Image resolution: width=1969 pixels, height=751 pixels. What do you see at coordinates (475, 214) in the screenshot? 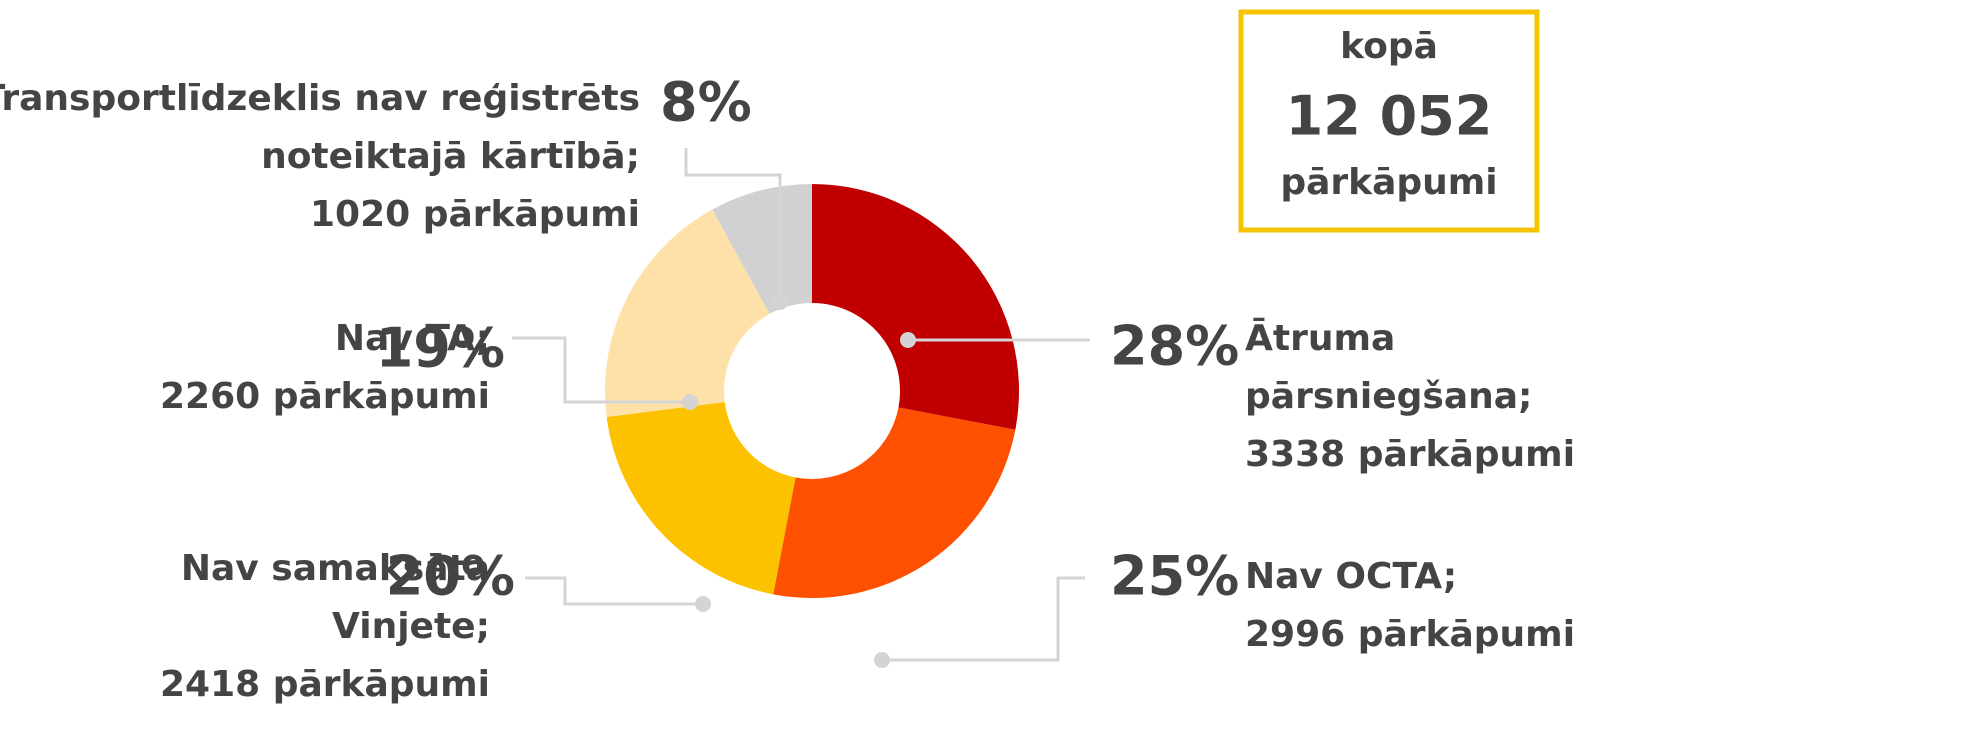
I see `category-label: 1020 pārkāpumi` at bounding box center [475, 214].